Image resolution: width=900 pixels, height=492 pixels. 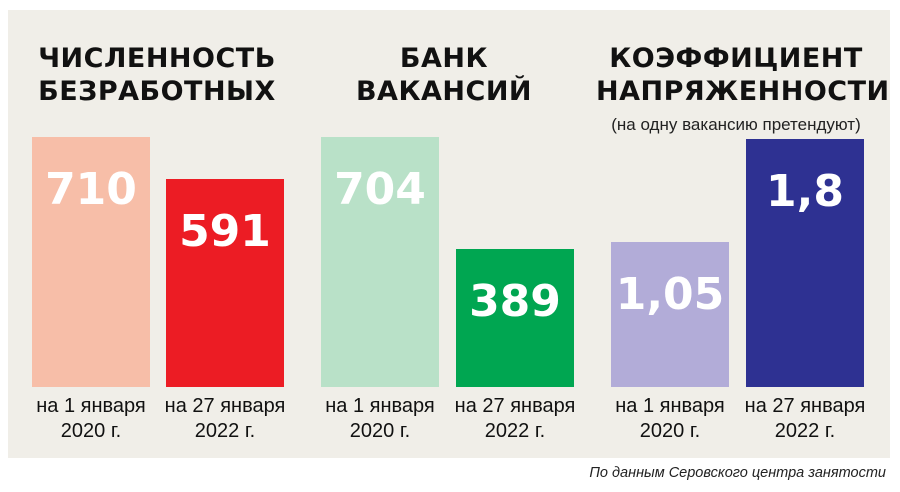 I want to click on bar-value-label: 591, so click(x=225, y=231).